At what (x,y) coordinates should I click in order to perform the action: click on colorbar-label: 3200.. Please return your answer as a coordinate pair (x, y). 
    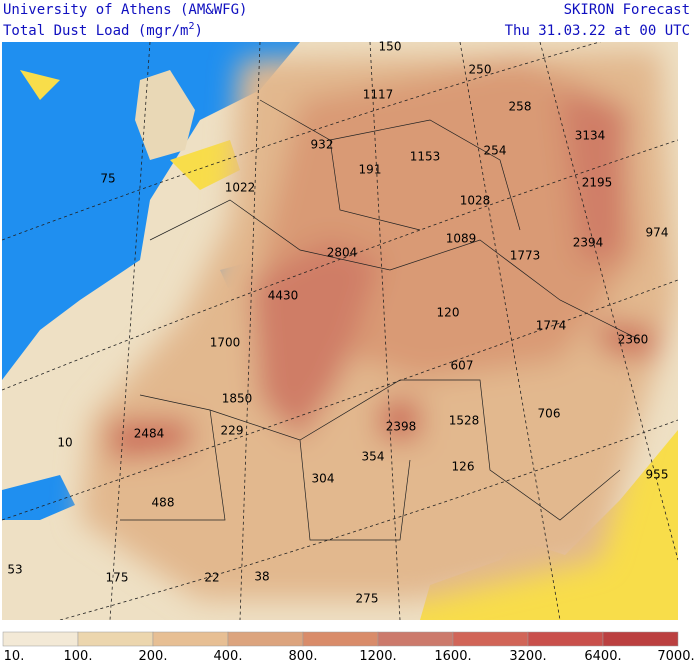
    Looking at the image, I should click on (527, 655).